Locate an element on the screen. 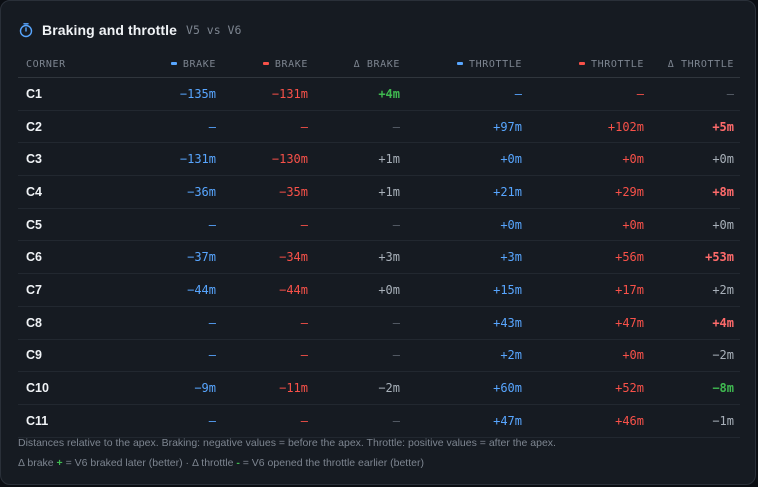 The height and width of the screenshot is (487, 758). col-delta-brake: Δ BRAKE is located at coordinates (360, 65).